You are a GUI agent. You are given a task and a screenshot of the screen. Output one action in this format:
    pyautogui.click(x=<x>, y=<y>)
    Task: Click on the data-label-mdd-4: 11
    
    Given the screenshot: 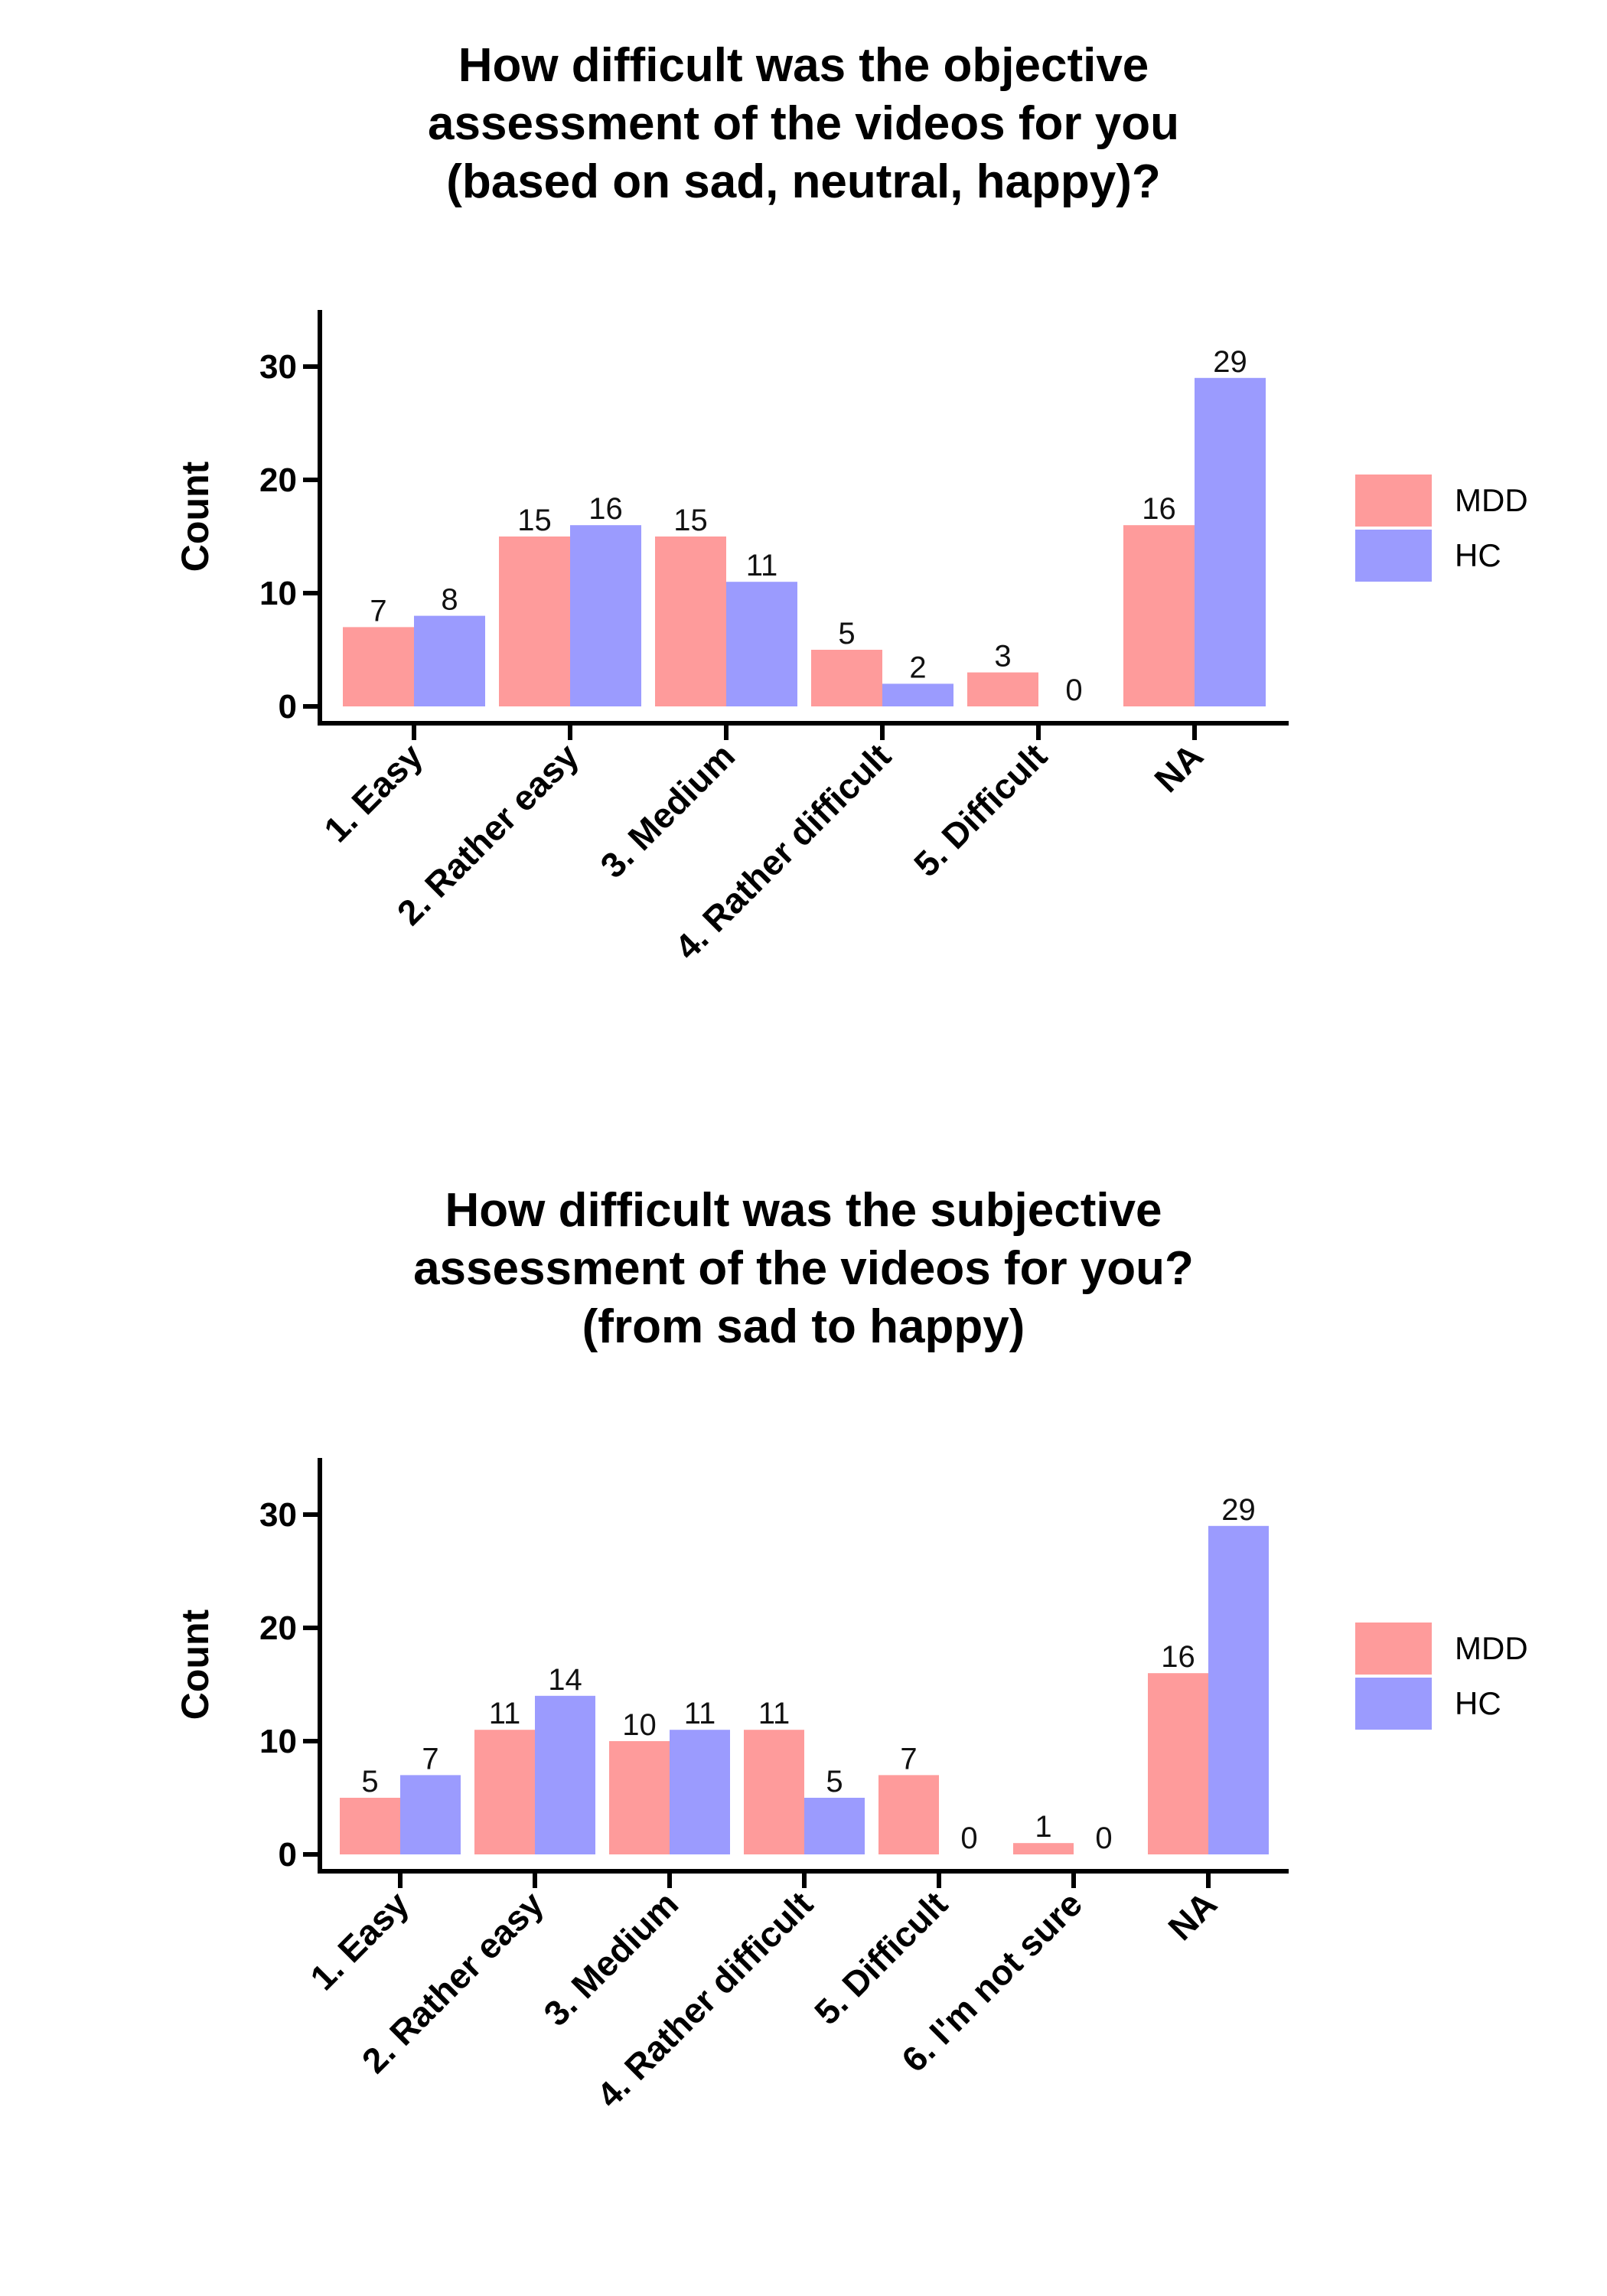 What is the action you would take?
    pyautogui.click(x=774, y=1713)
    